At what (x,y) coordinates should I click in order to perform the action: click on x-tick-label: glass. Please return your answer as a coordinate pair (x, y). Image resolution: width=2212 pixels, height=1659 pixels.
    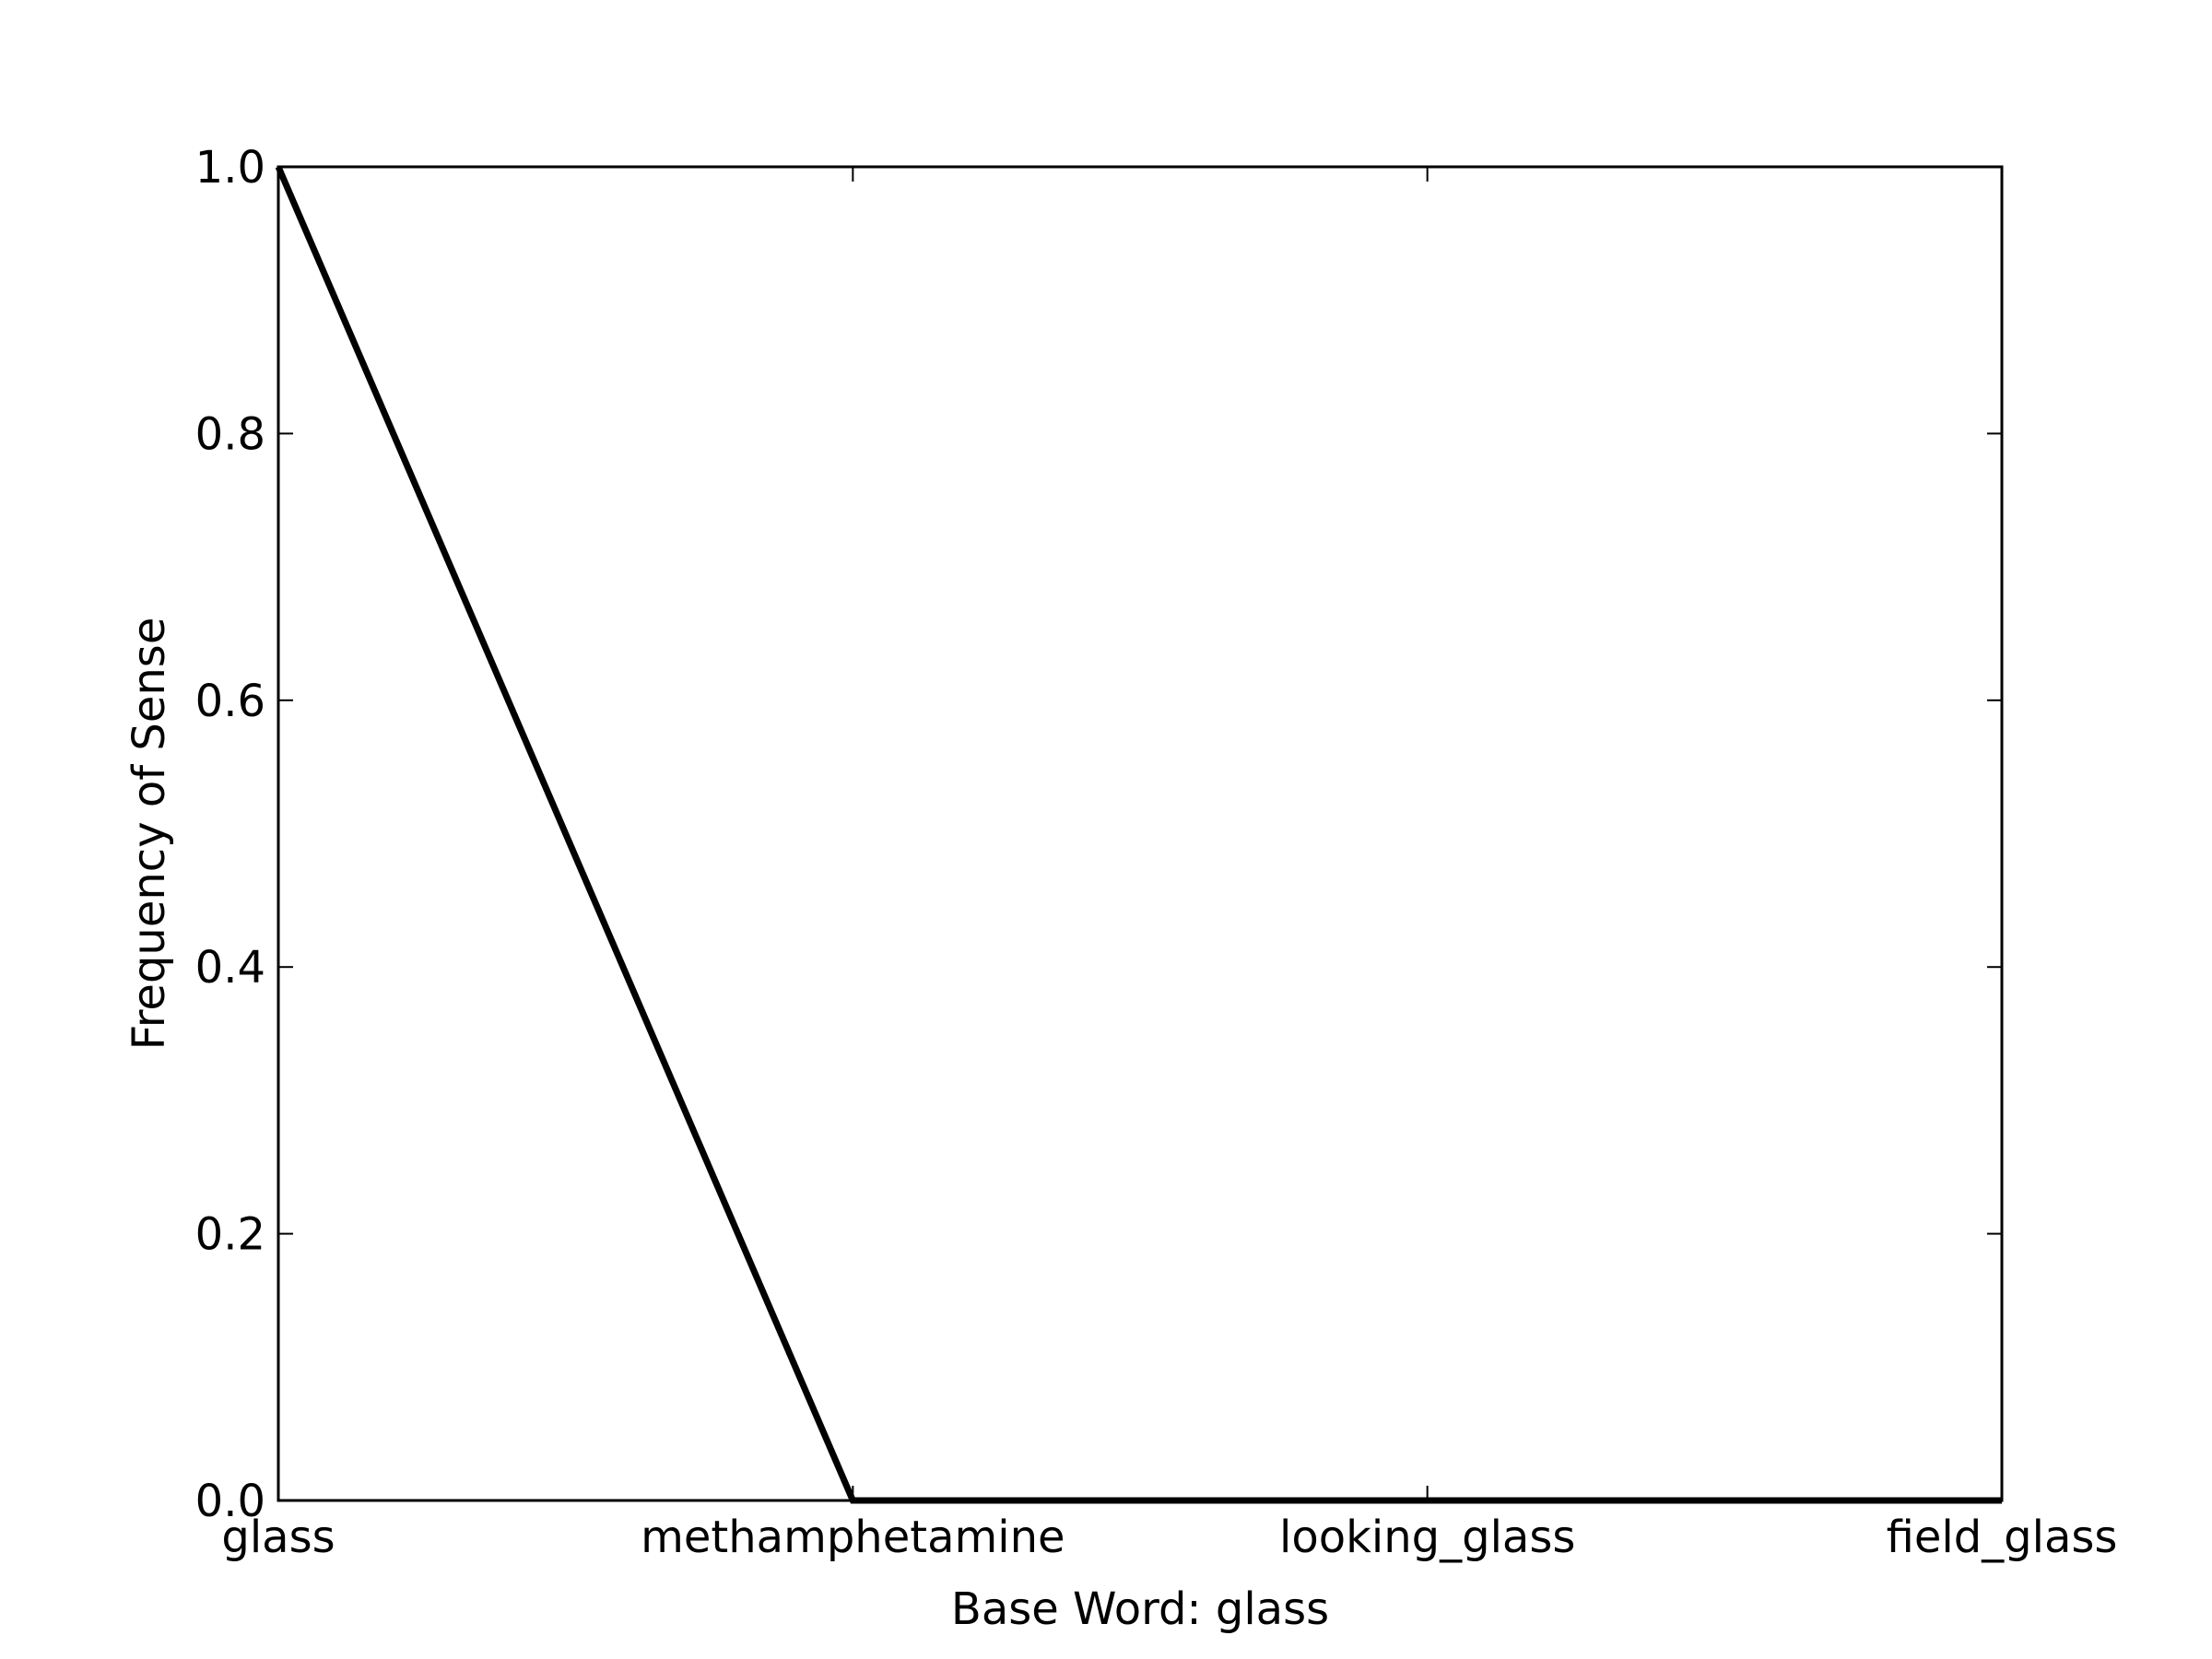
    Looking at the image, I should click on (278, 1537).